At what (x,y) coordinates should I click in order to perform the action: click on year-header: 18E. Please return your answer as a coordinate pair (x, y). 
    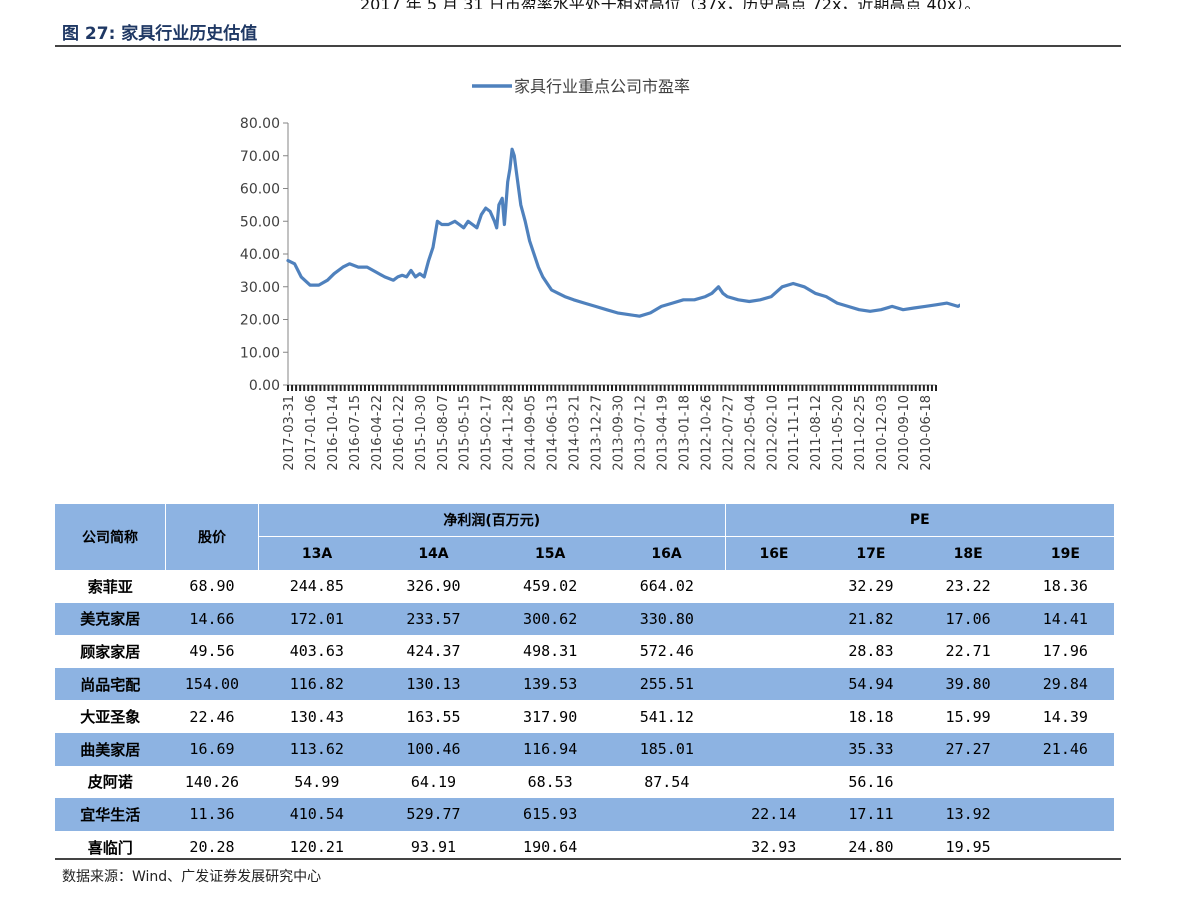
    Looking at the image, I should click on (968, 553).